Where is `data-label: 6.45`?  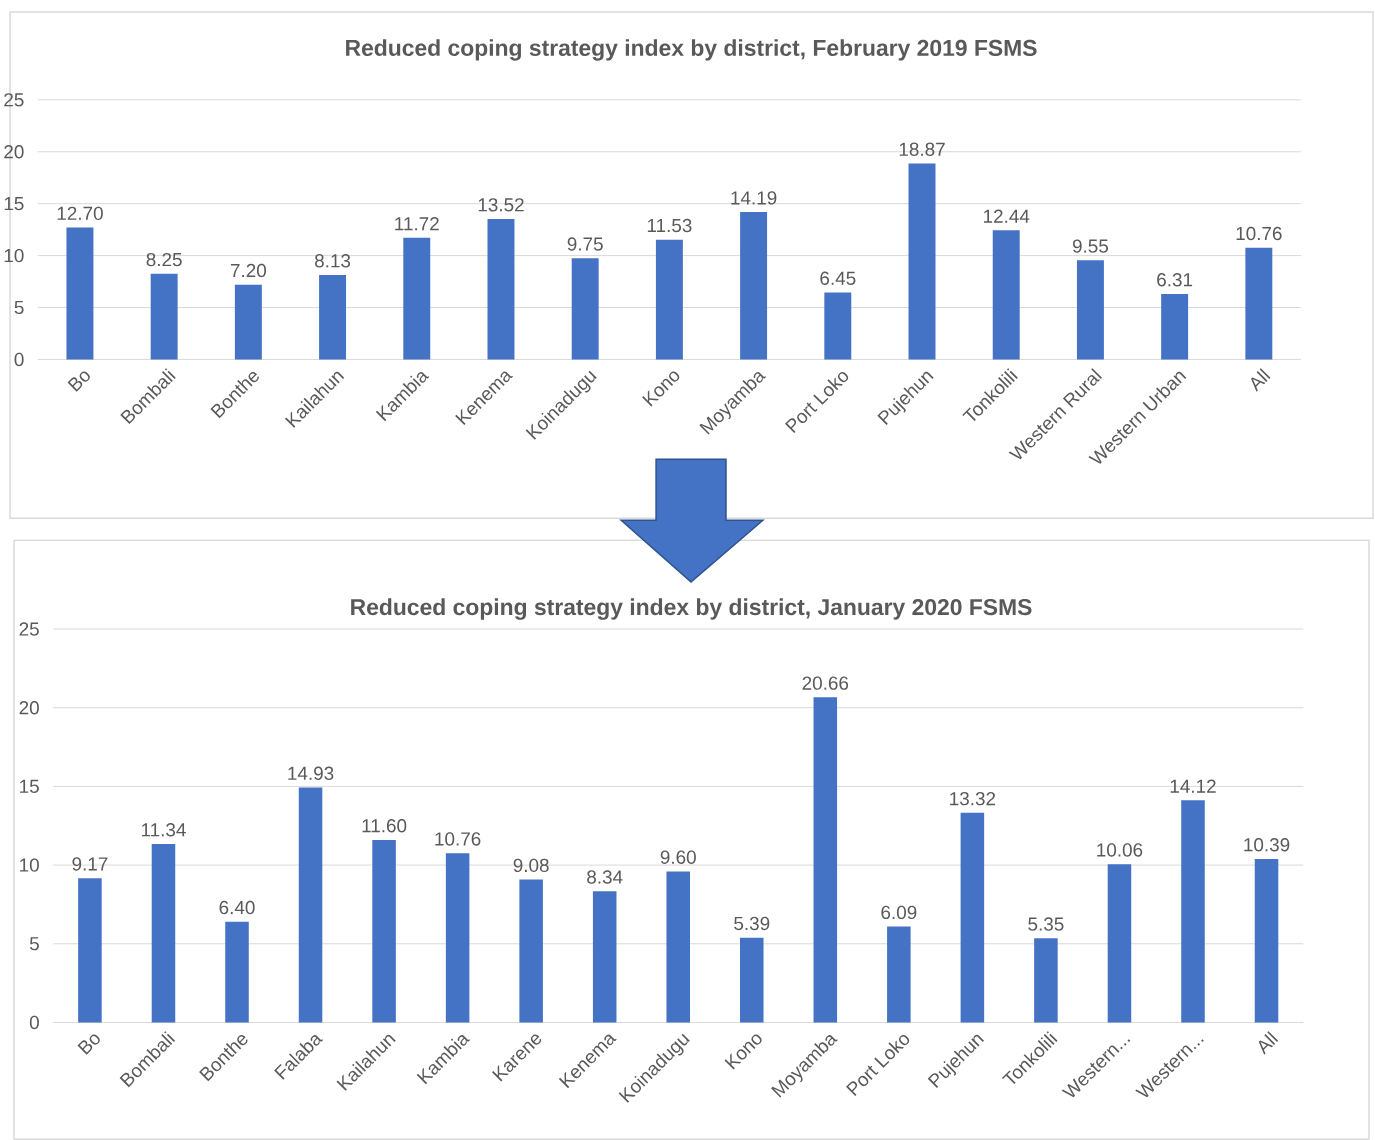
data-label: 6.45 is located at coordinates (838, 278).